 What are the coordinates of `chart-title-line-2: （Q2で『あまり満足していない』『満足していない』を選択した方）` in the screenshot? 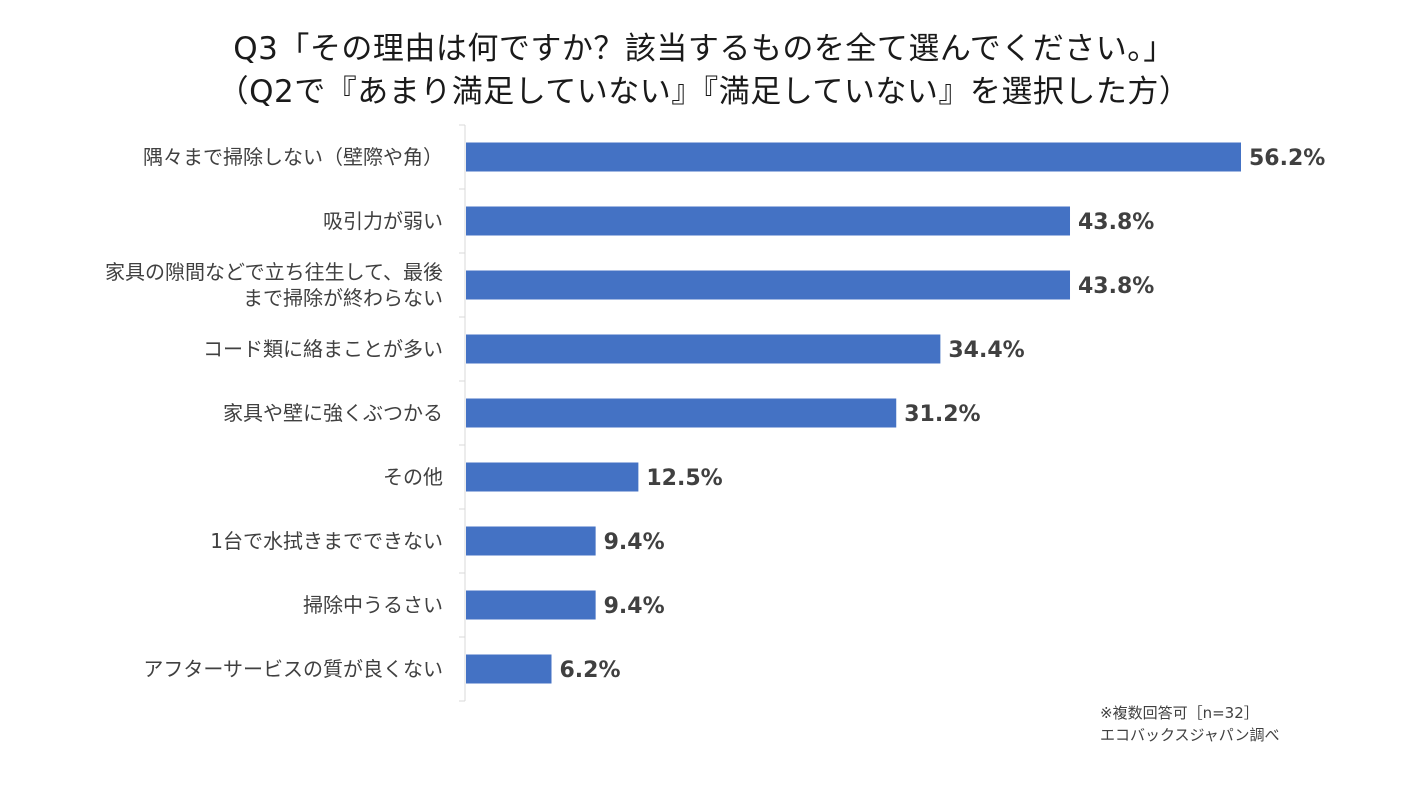 It's located at (704, 92).